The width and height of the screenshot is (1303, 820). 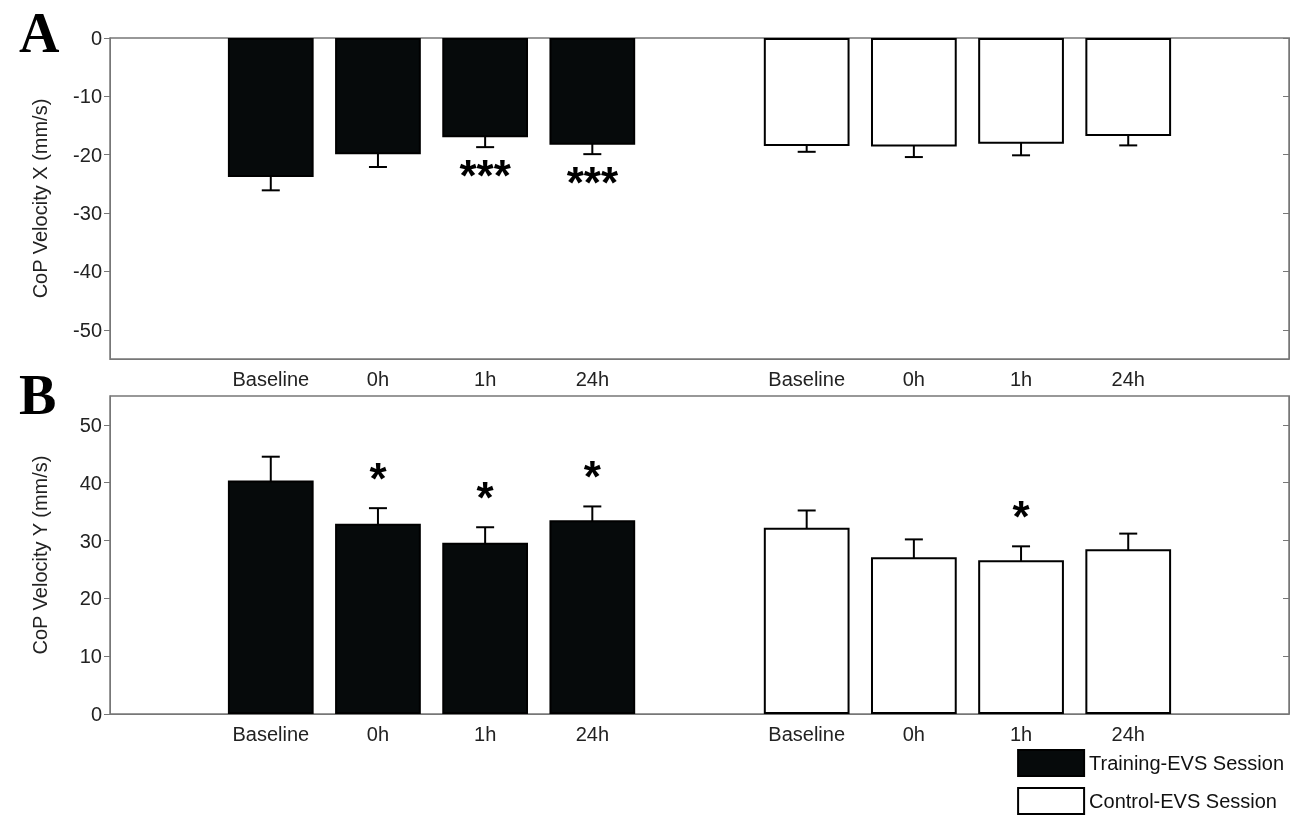 I want to click on chart-title: A, so click(x=39, y=33).